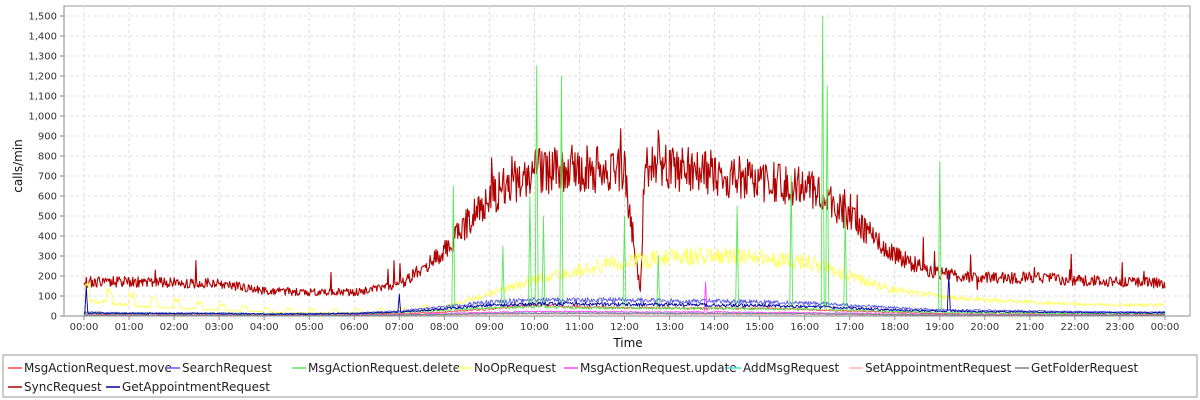 Image resolution: width=1200 pixels, height=400 pixels. I want to click on x-tick-label: 22:00, so click(1075, 327).